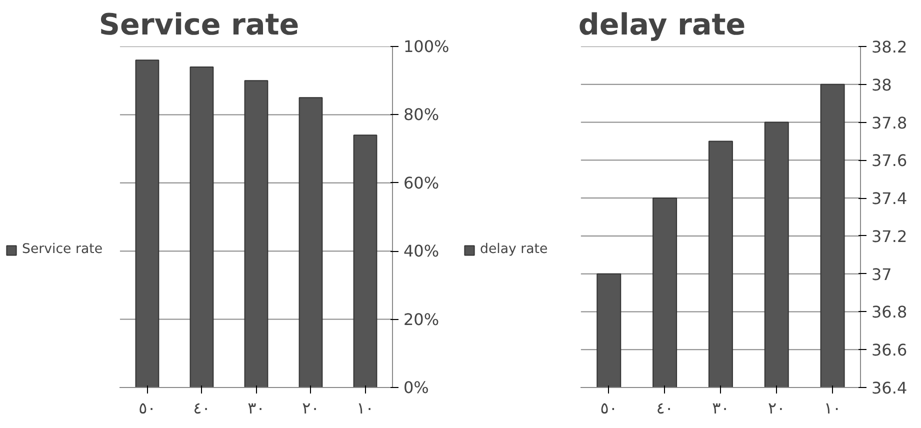 Image resolution: width=921 pixels, height=428 pixels. What do you see at coordinates (416, 387) in the screenshot?
I see `y-tick-label: 0%` at bounding box center [416, 387].